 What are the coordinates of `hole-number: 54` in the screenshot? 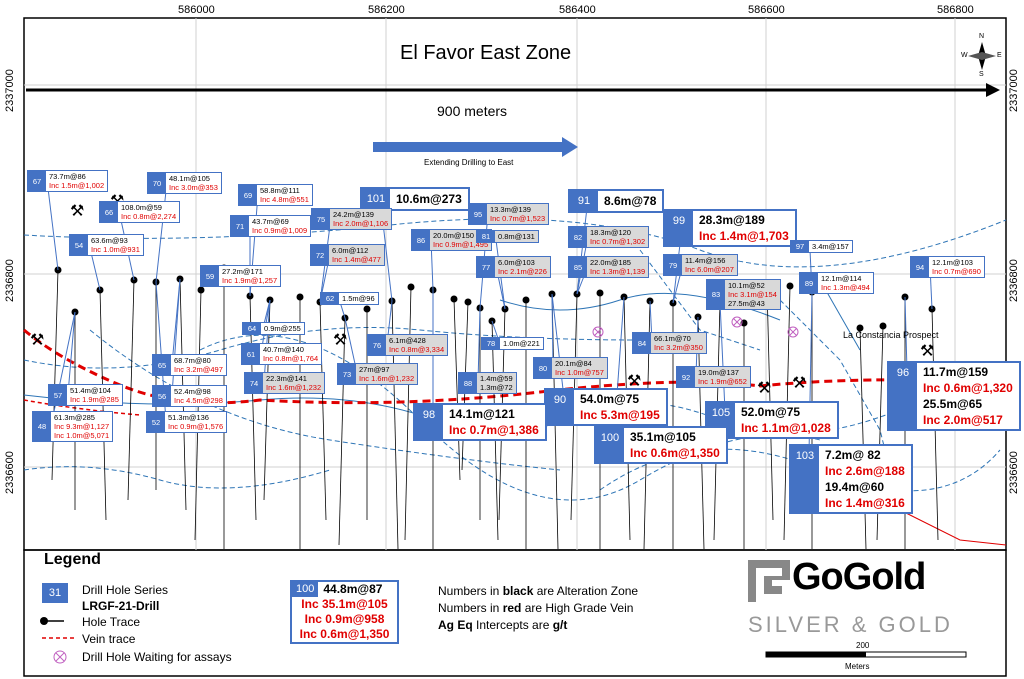 It's located at (79, 245).